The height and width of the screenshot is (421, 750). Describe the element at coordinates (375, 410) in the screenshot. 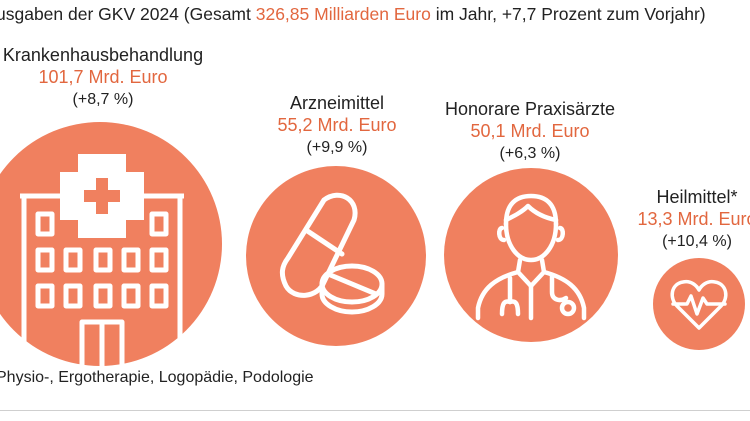

I see `bottom-divider` at that location.